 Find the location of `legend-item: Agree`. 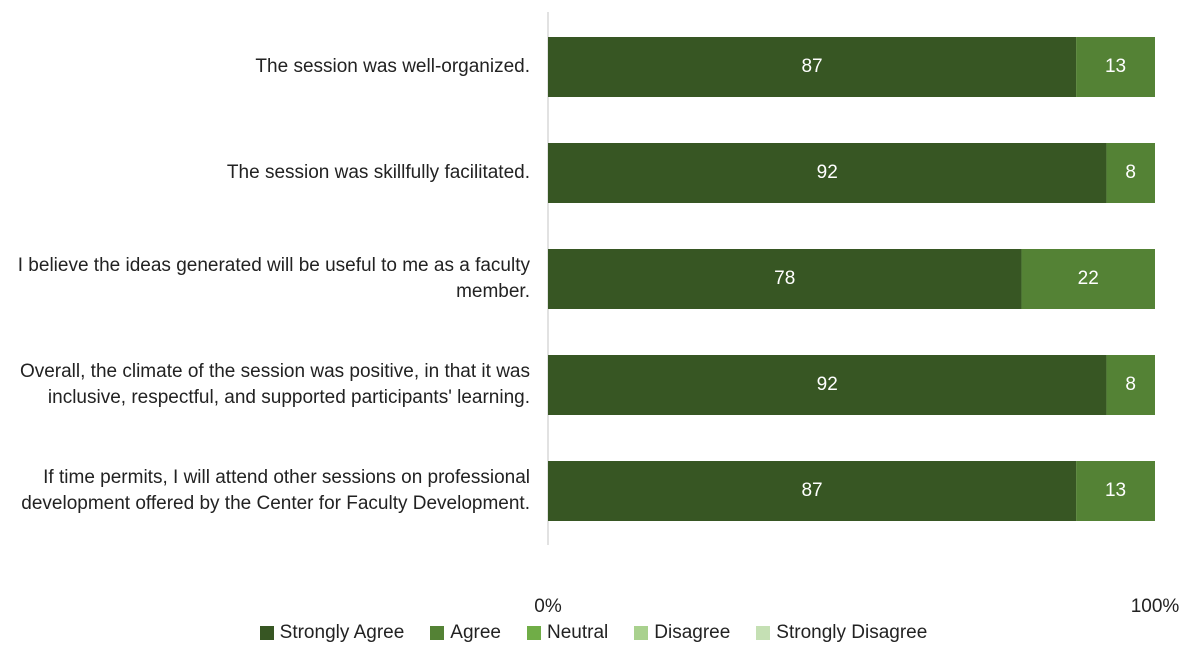

legend-item: Agree is located at coordinates (465, 633).